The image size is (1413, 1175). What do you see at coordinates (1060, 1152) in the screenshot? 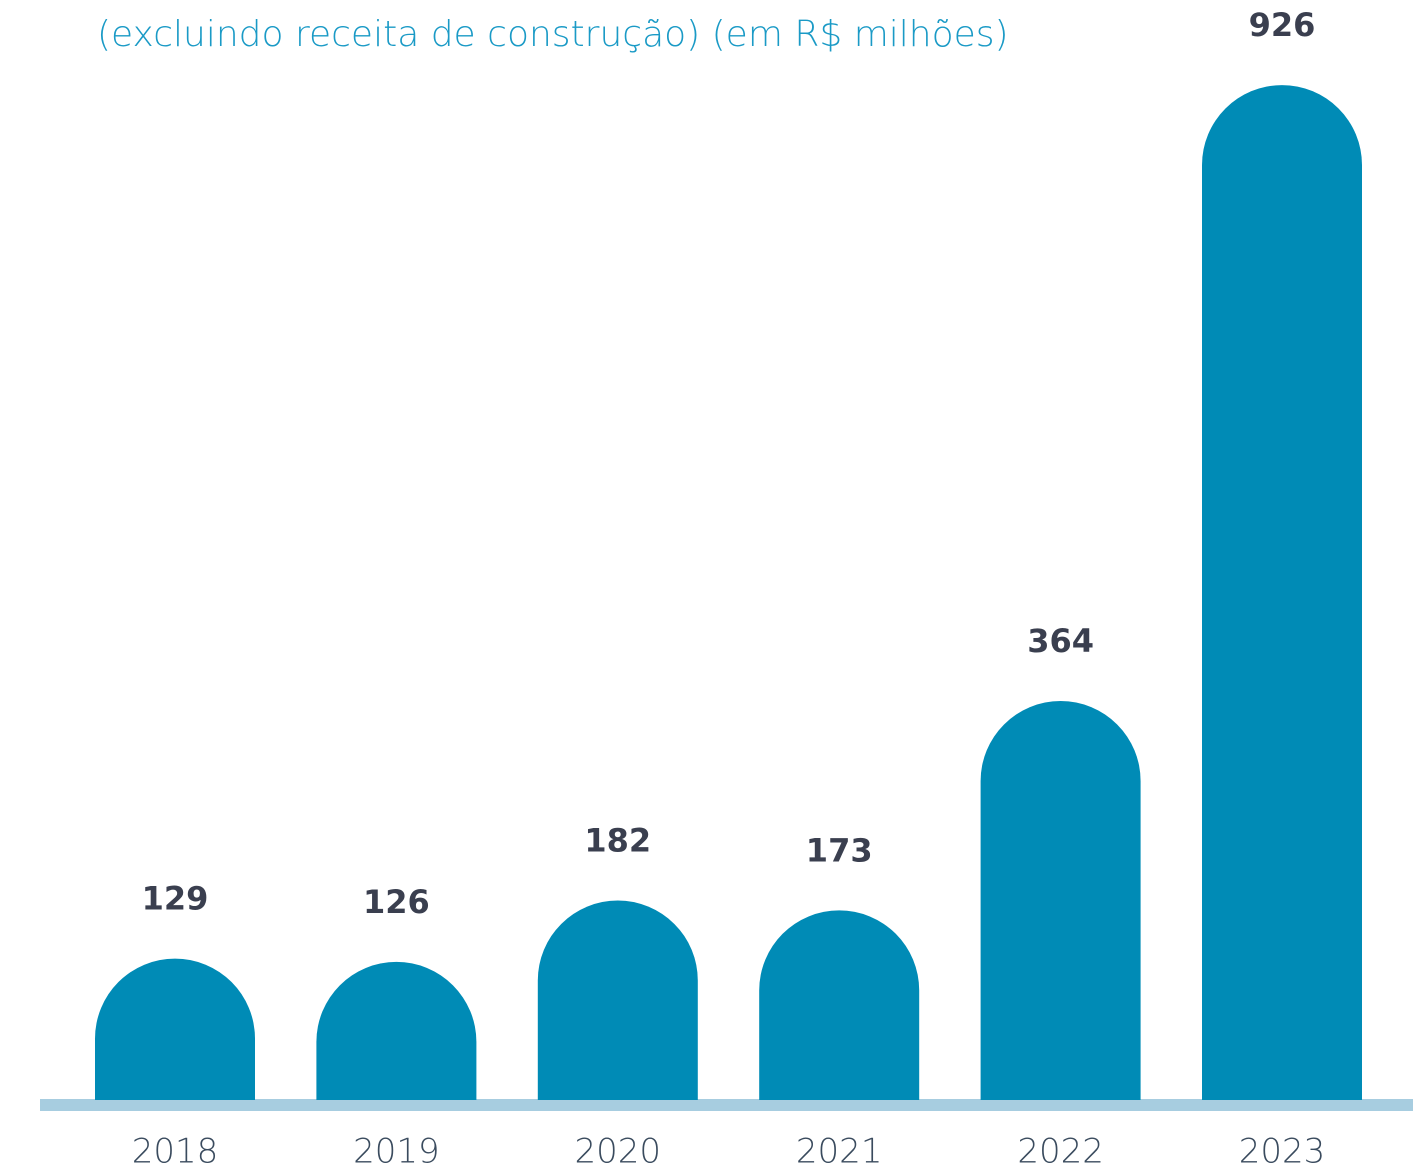
I see `x-tick-label: 2022` at bounding box center [1060, 1152].